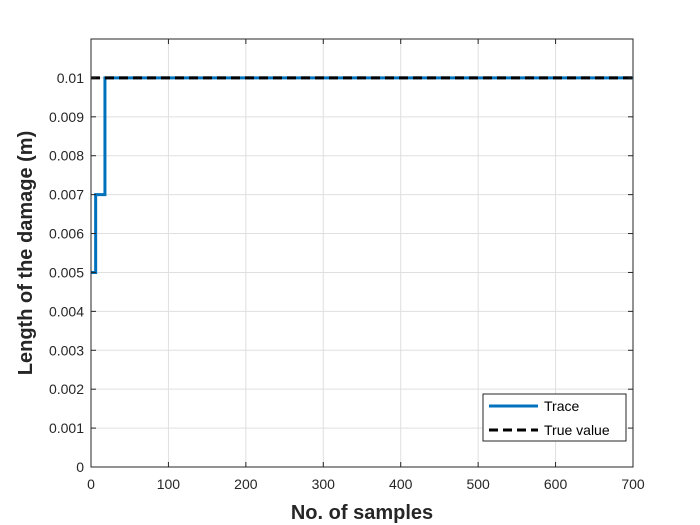 This screenshot has height=525, width=700. Describe the element at coordinates (70, 78) in the screenshot. I see `y-tick-label: 0.01` at that location.